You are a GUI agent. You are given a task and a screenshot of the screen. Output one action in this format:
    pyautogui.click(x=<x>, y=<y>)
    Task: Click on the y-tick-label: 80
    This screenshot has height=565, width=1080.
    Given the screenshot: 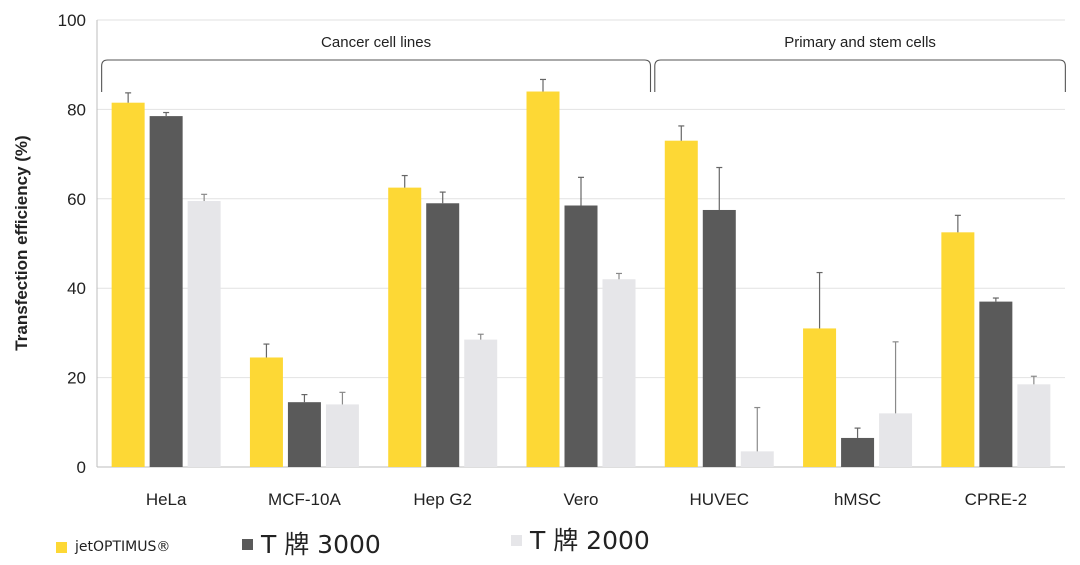 What is the action you would take?
    pyautogui.click(x=76, y=109)
    